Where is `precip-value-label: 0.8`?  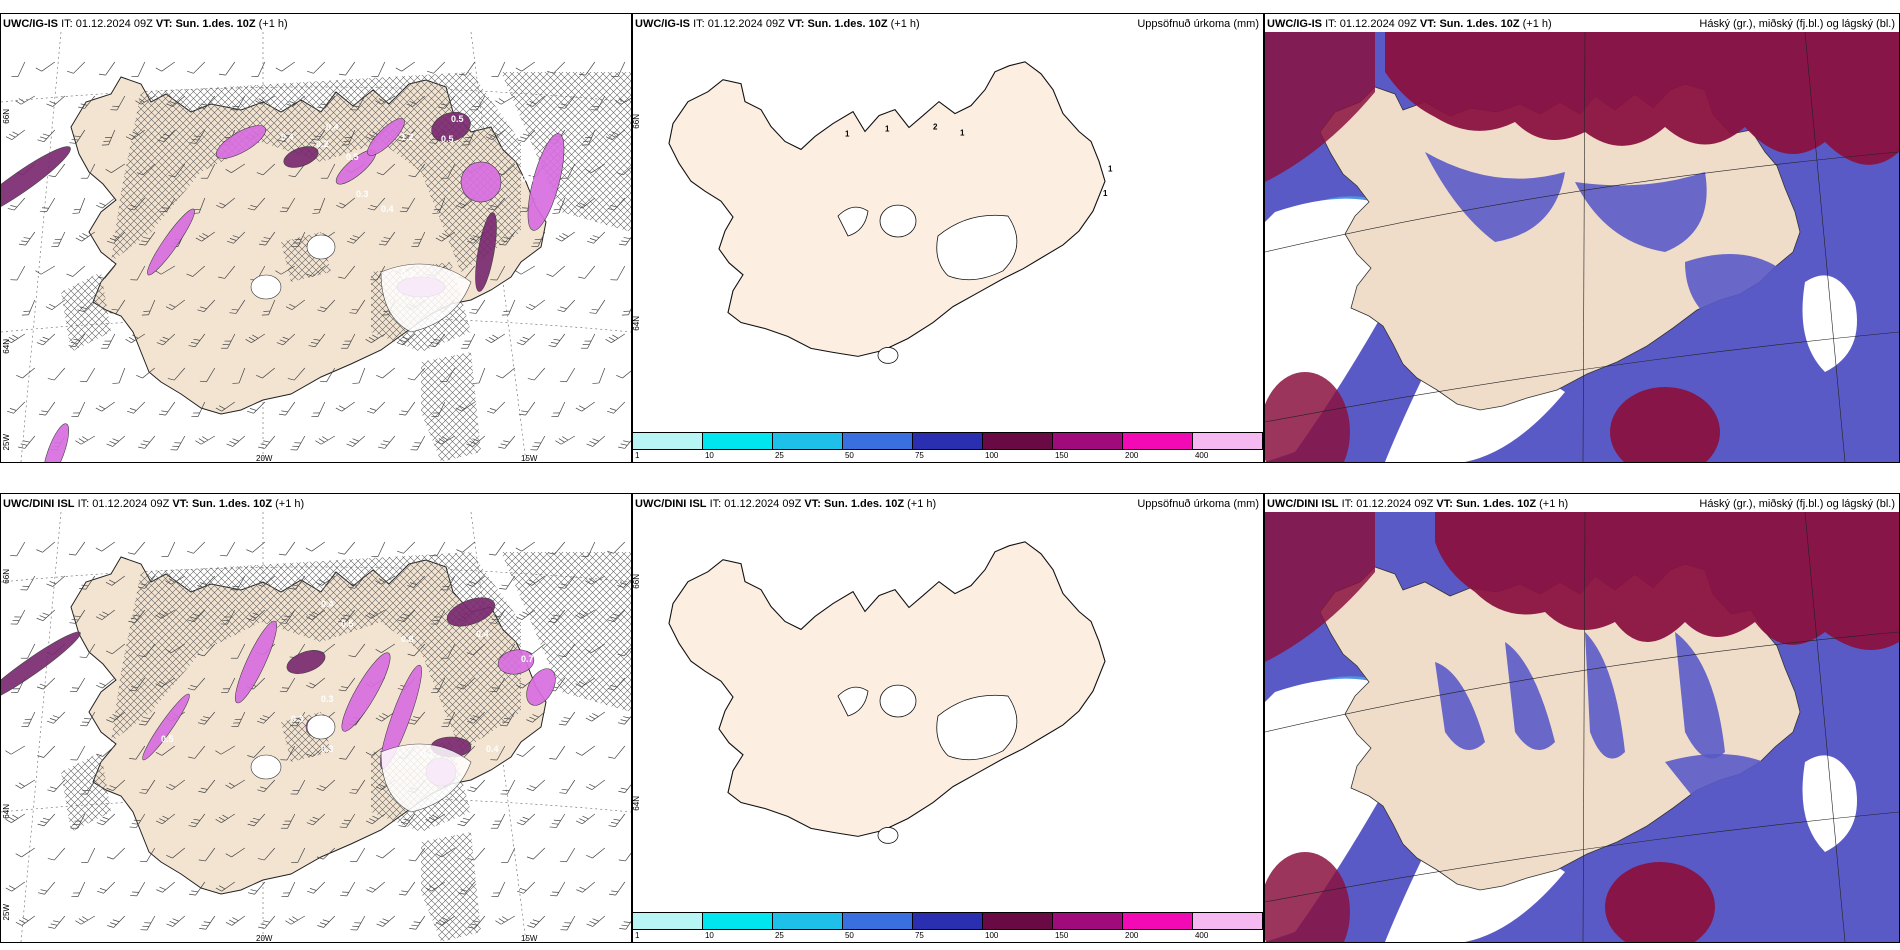
precip-value-label: 0.8 is located at coordinates (407, 639).